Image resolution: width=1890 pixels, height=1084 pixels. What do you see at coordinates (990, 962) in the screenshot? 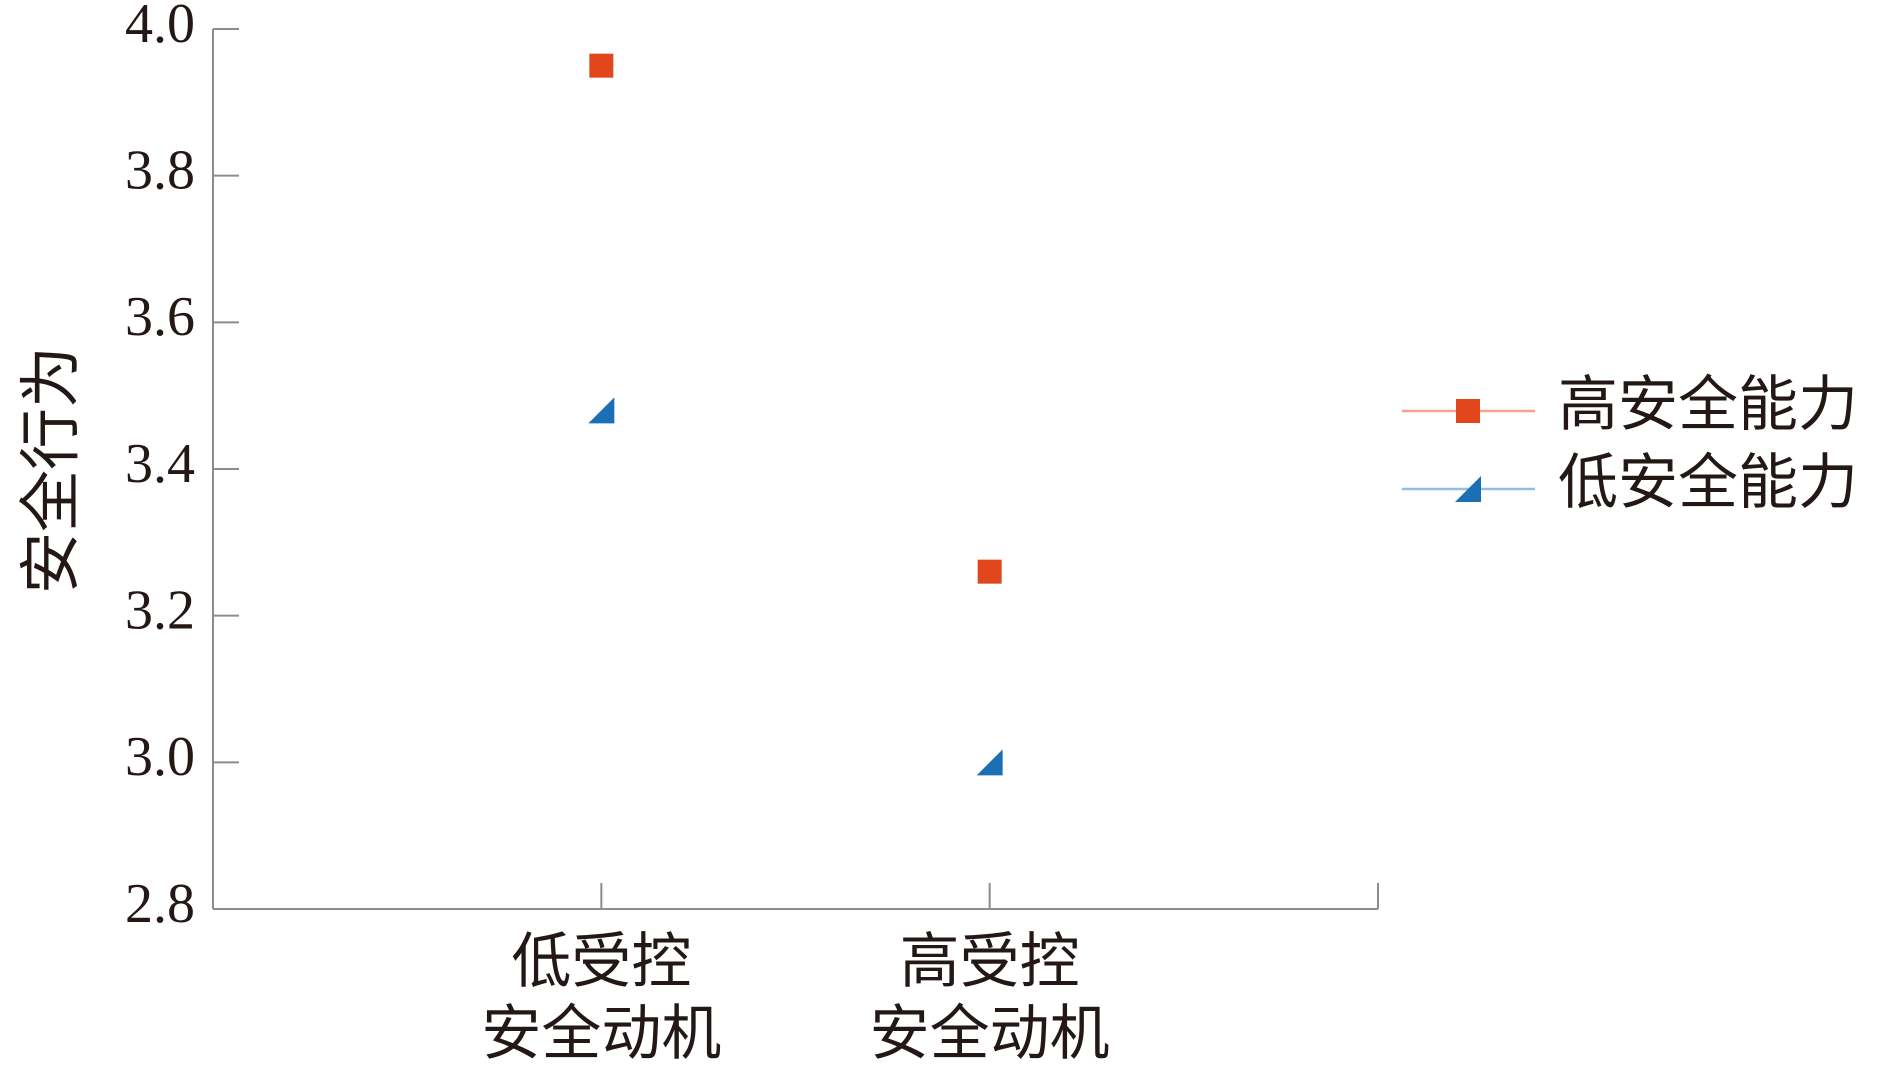
I see `x-tick-label: 高受控` at bounding box center [990, 962].